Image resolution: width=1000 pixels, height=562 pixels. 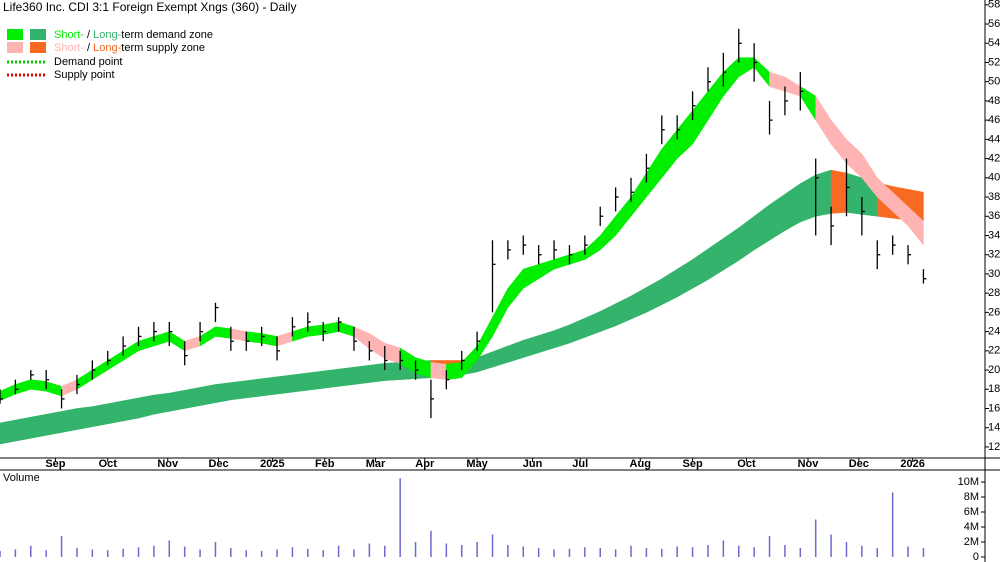 What do you see at coordinates (376, 464) in the screenshot?
I see `x-tick-label: Mar` at bounding box center [376, 464].